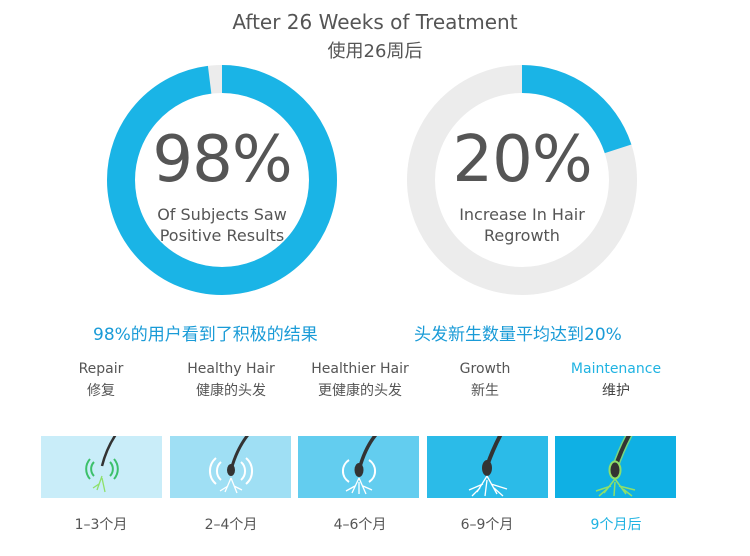 This screenshot has width=750, height=556. What do you see at coordinates (485, 380) in the screenshot?
I see `stage-label-growth: Growth 新生` at bounding box center [485, 380].